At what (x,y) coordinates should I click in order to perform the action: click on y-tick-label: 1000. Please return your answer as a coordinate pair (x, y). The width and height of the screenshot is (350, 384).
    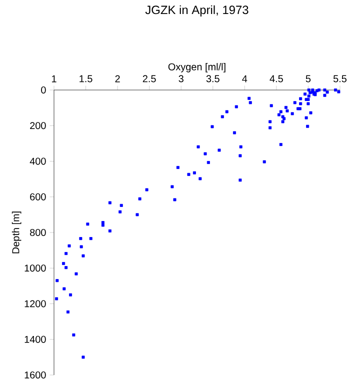
    Looking at the image, I should click on (35, 268).